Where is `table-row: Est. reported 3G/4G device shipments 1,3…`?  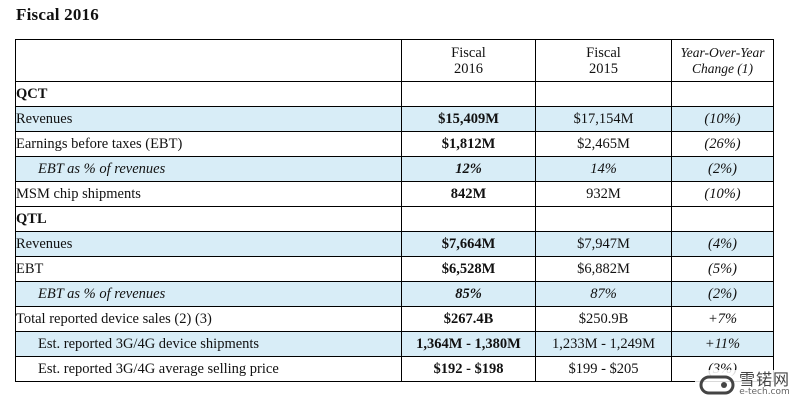
table-row: Est. reported 3G/4G device shipments 1,3… is located at coordinates (394, 344).